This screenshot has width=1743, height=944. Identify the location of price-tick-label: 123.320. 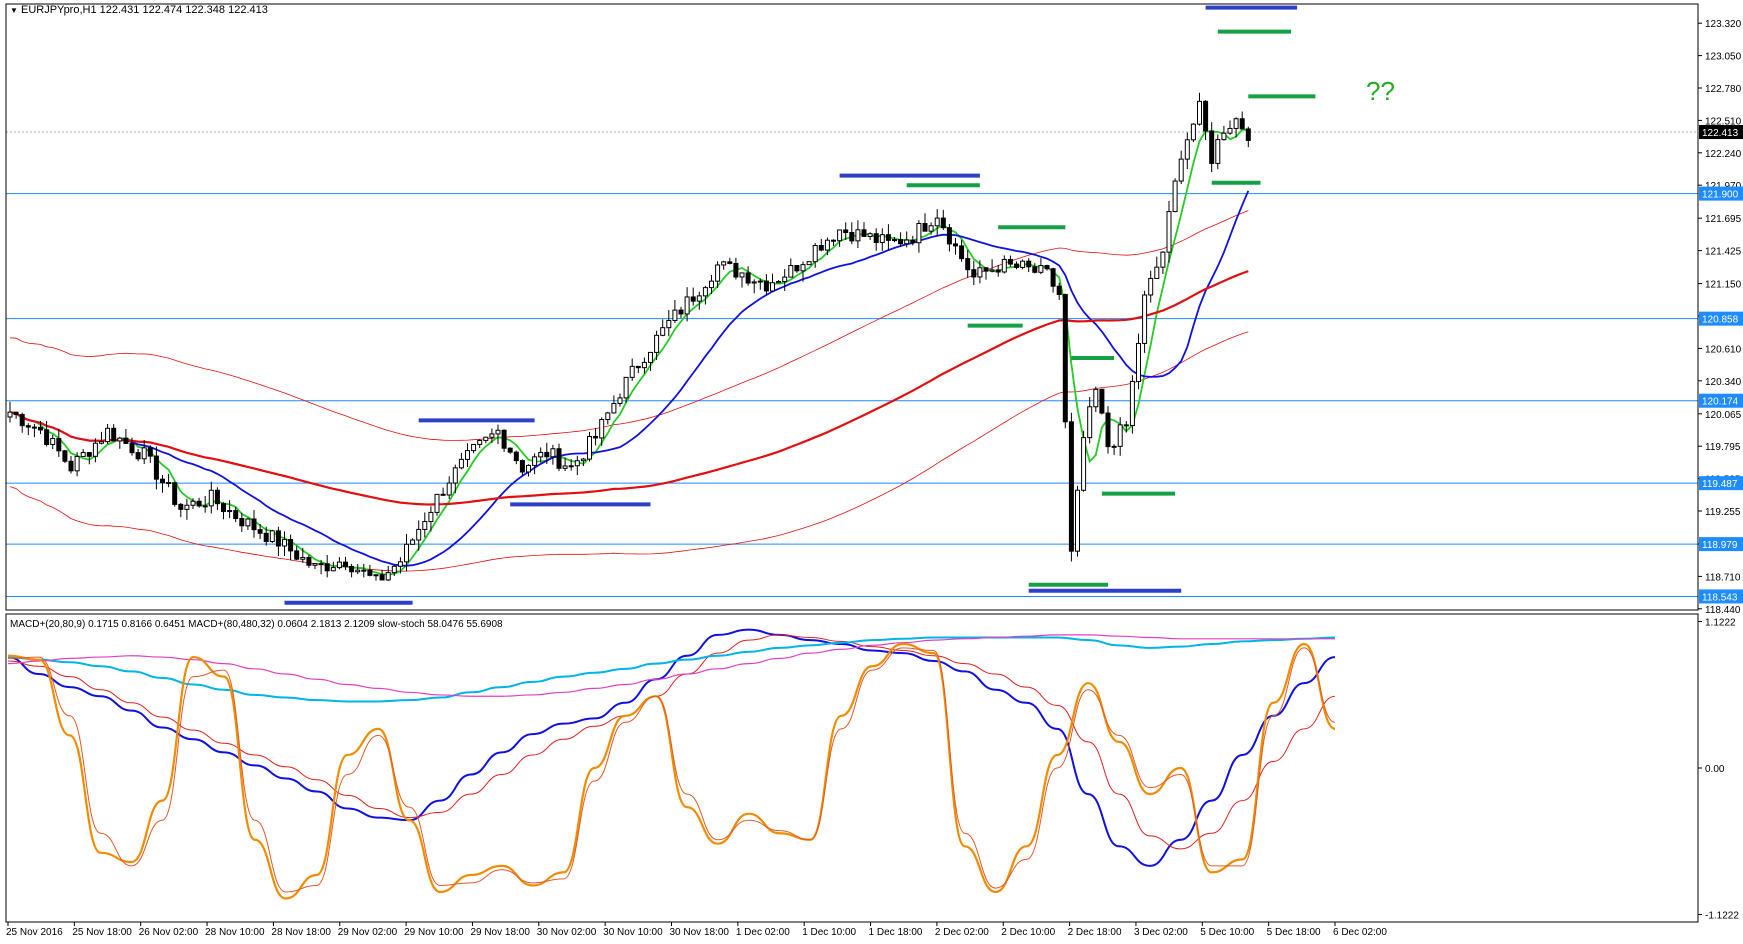
(1723, 24).